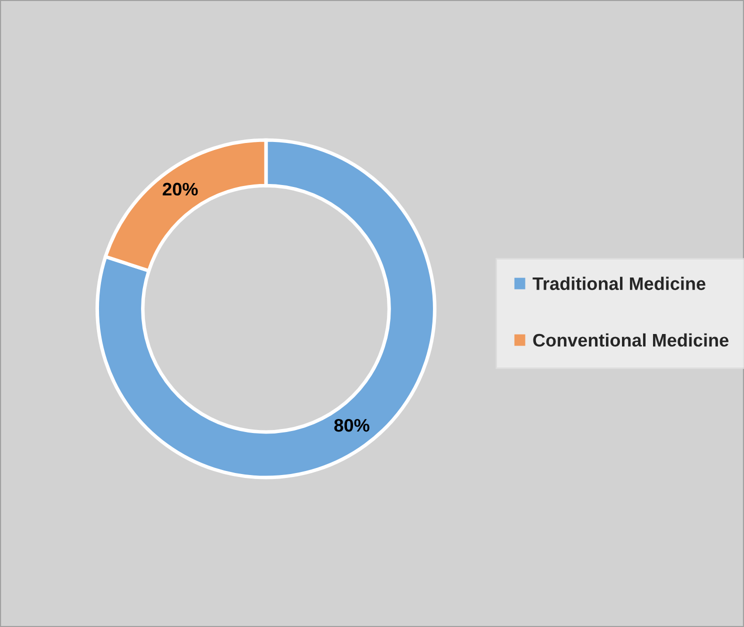 Image resolution: width=744 pixels, height=627 pixels. I want to click on legend-label: Conventional Medicine, so click(630, 340).